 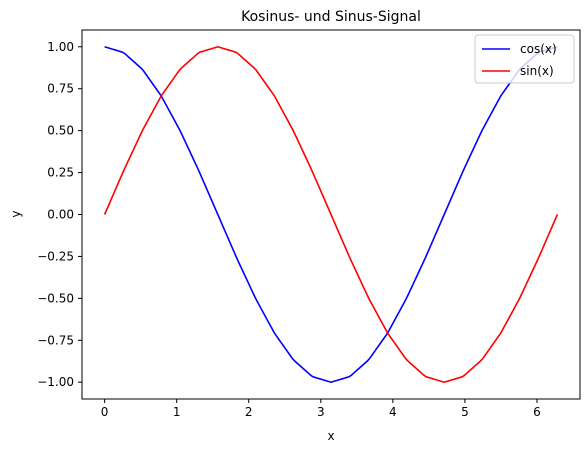 I want to click on x-tick-label: 0, so click(x=105, y=412).